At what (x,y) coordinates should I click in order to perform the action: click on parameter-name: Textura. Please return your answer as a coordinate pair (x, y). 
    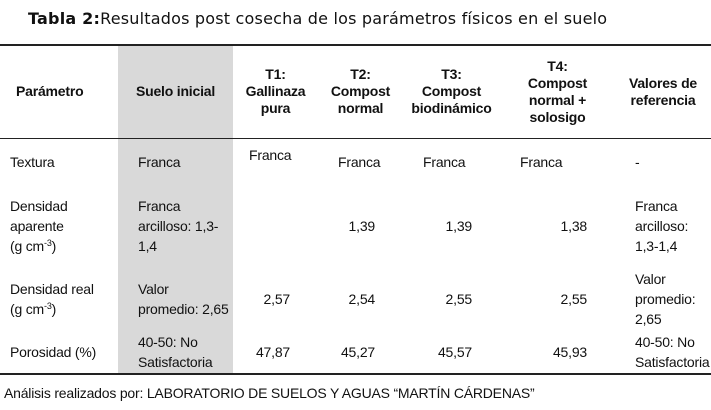
    Looking at the image, I should click on (32, 162).